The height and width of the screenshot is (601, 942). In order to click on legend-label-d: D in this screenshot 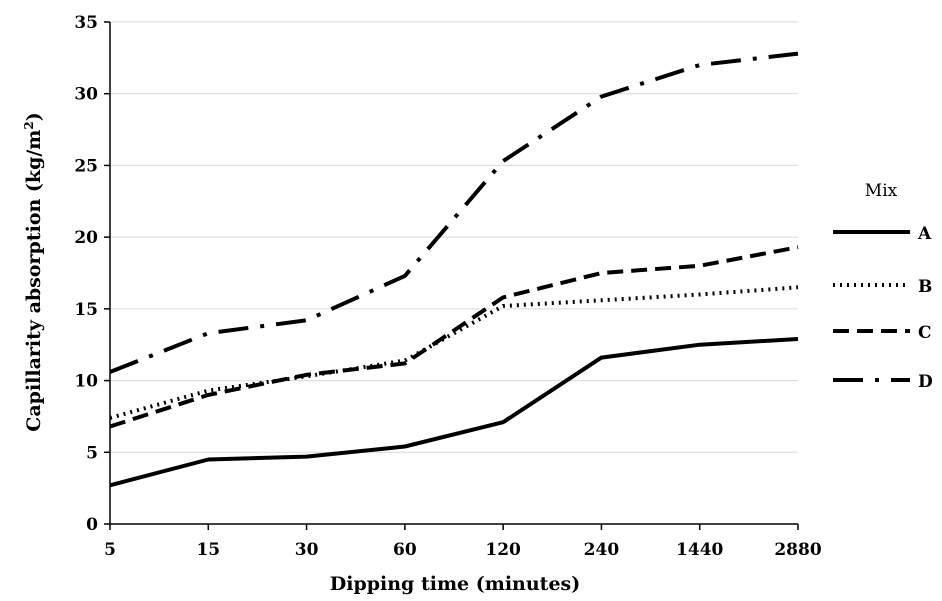, I will do `click(925, 382)`.